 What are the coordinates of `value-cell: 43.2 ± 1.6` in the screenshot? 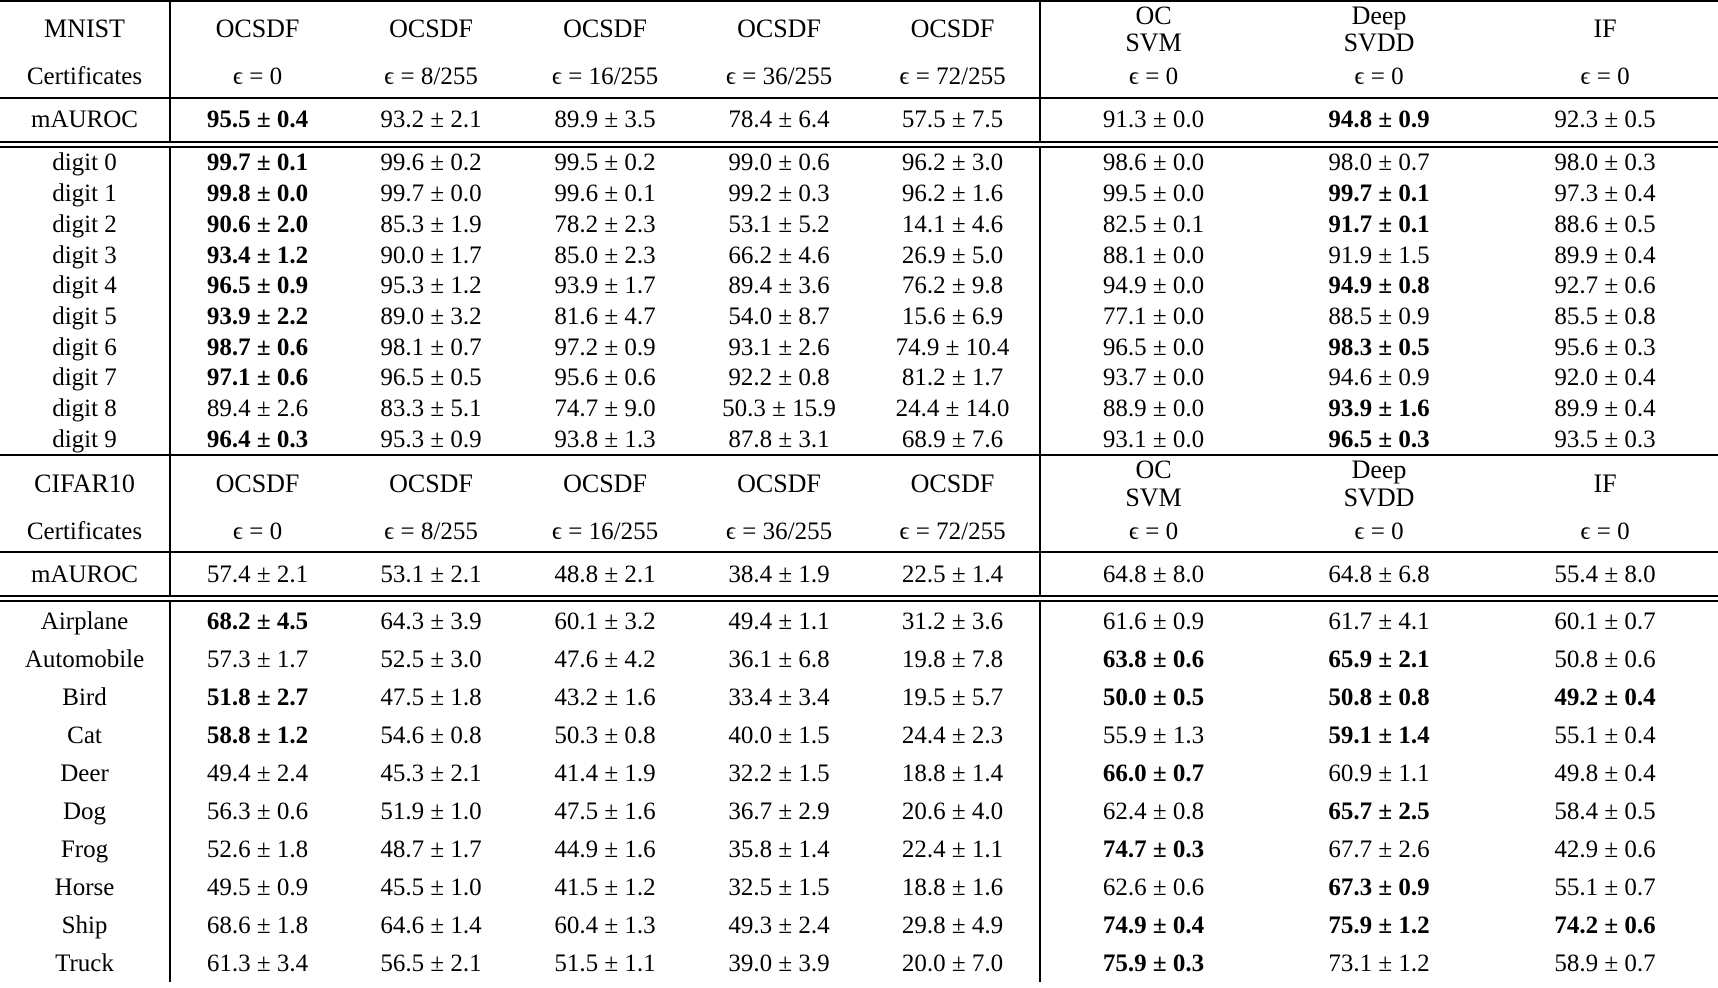 It's located at (605, 697).